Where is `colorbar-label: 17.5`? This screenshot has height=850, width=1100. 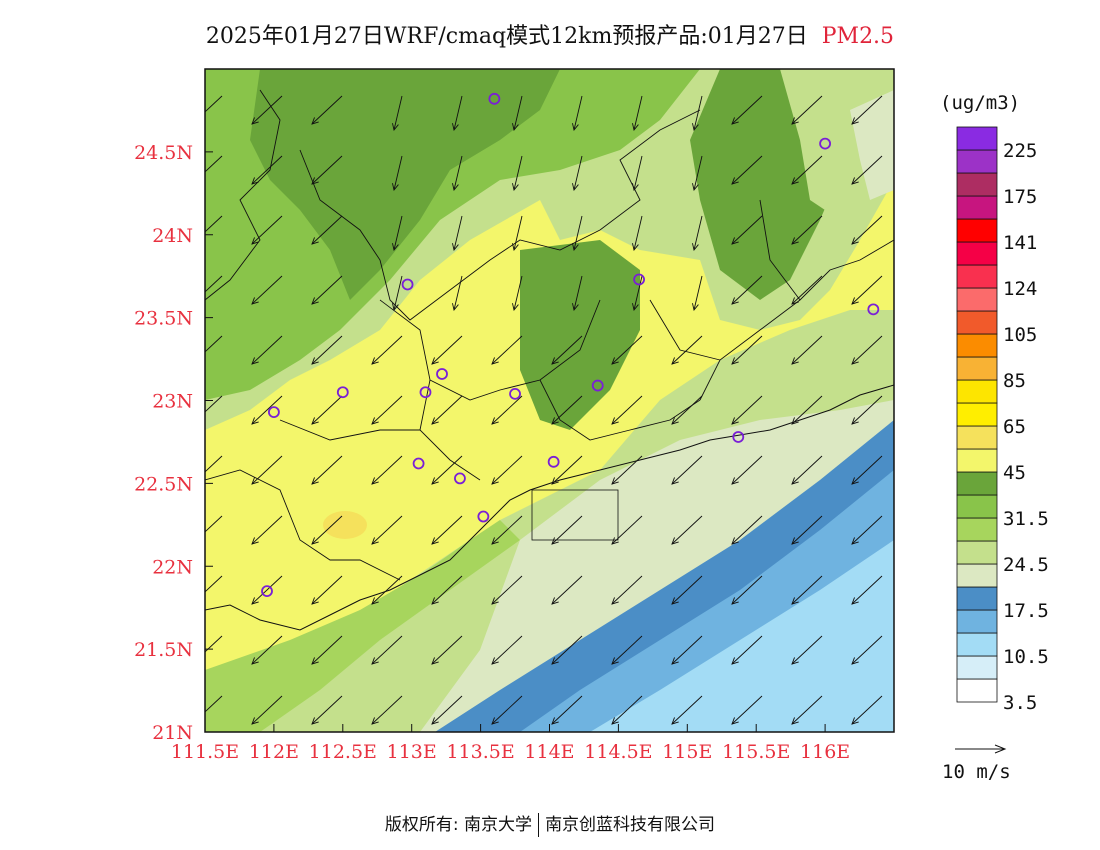
colorbar-label: 17.5 is located at coordinates (1026, 611).